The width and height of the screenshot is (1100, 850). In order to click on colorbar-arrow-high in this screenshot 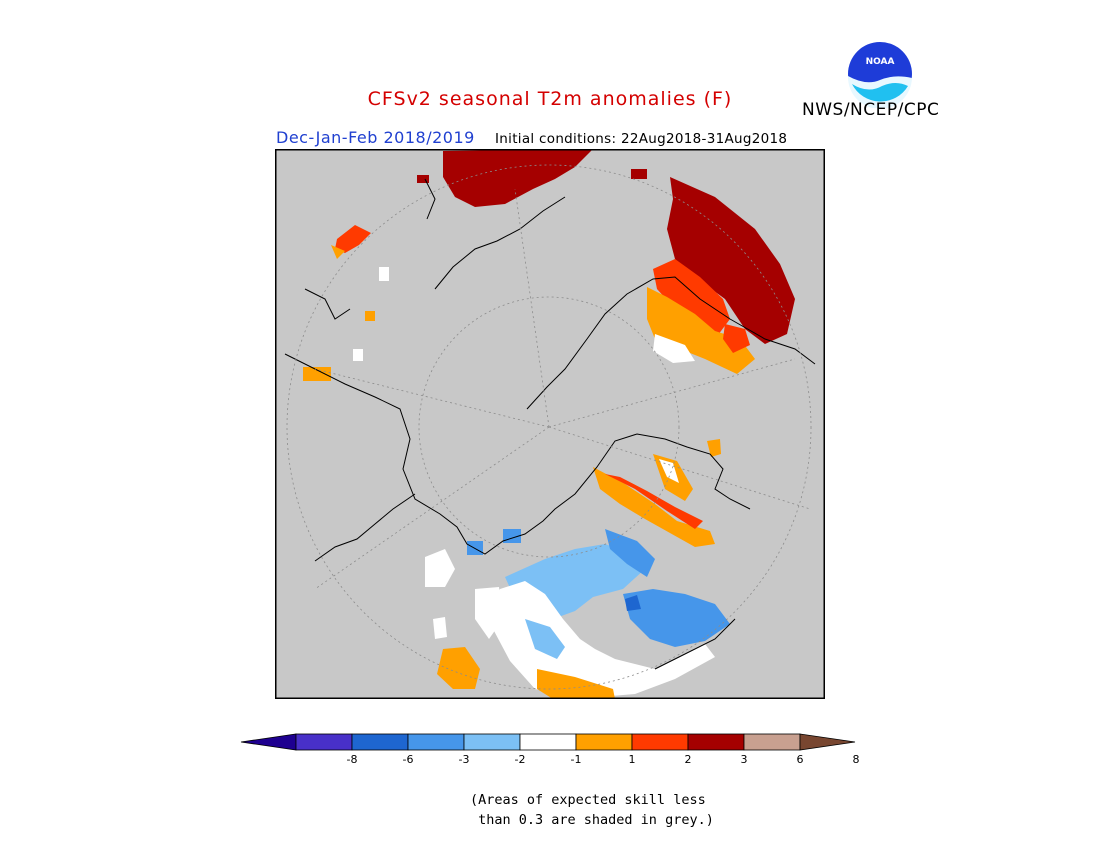, I will do `click(827, 742)`.